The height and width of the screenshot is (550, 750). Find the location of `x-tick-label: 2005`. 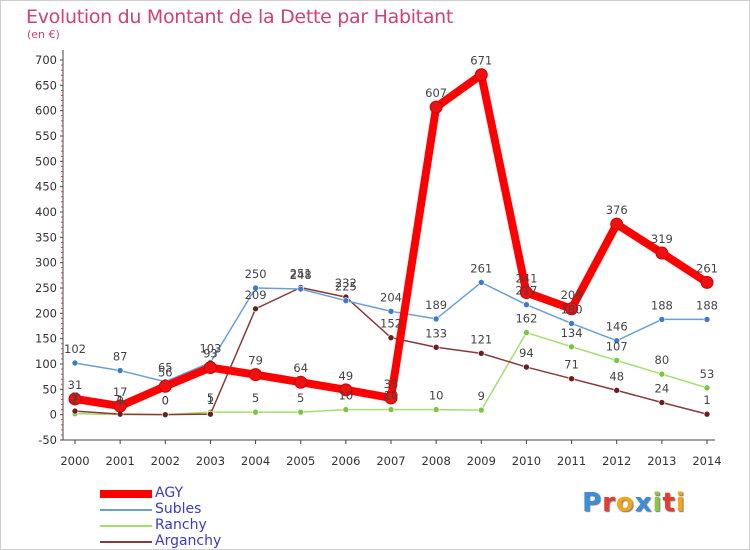

x-tick-label: 2005 is located at coordinates (300, 461).